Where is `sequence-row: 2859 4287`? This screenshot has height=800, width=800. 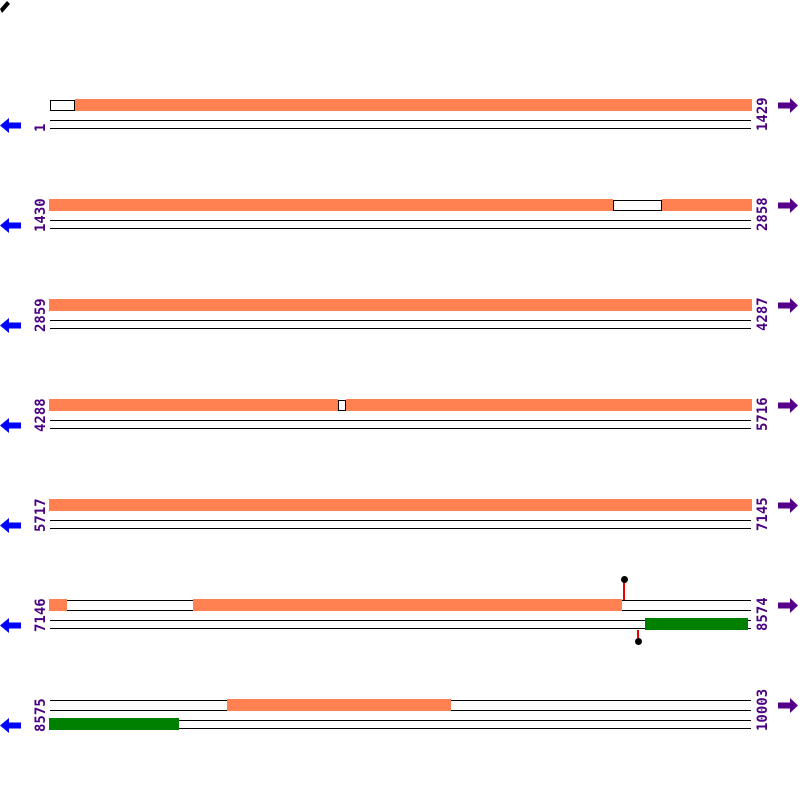
sequence-row: 2859 4287 is located at coordinates (400, 321).